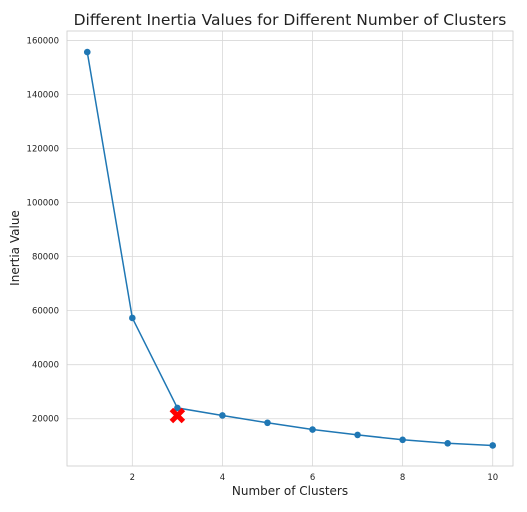 Image resolution: width=527 pixels, height=512 pixels. Describe the element at coordinates (402, 478) in the screenshot. I see `x-tick-label: 8` at that location.